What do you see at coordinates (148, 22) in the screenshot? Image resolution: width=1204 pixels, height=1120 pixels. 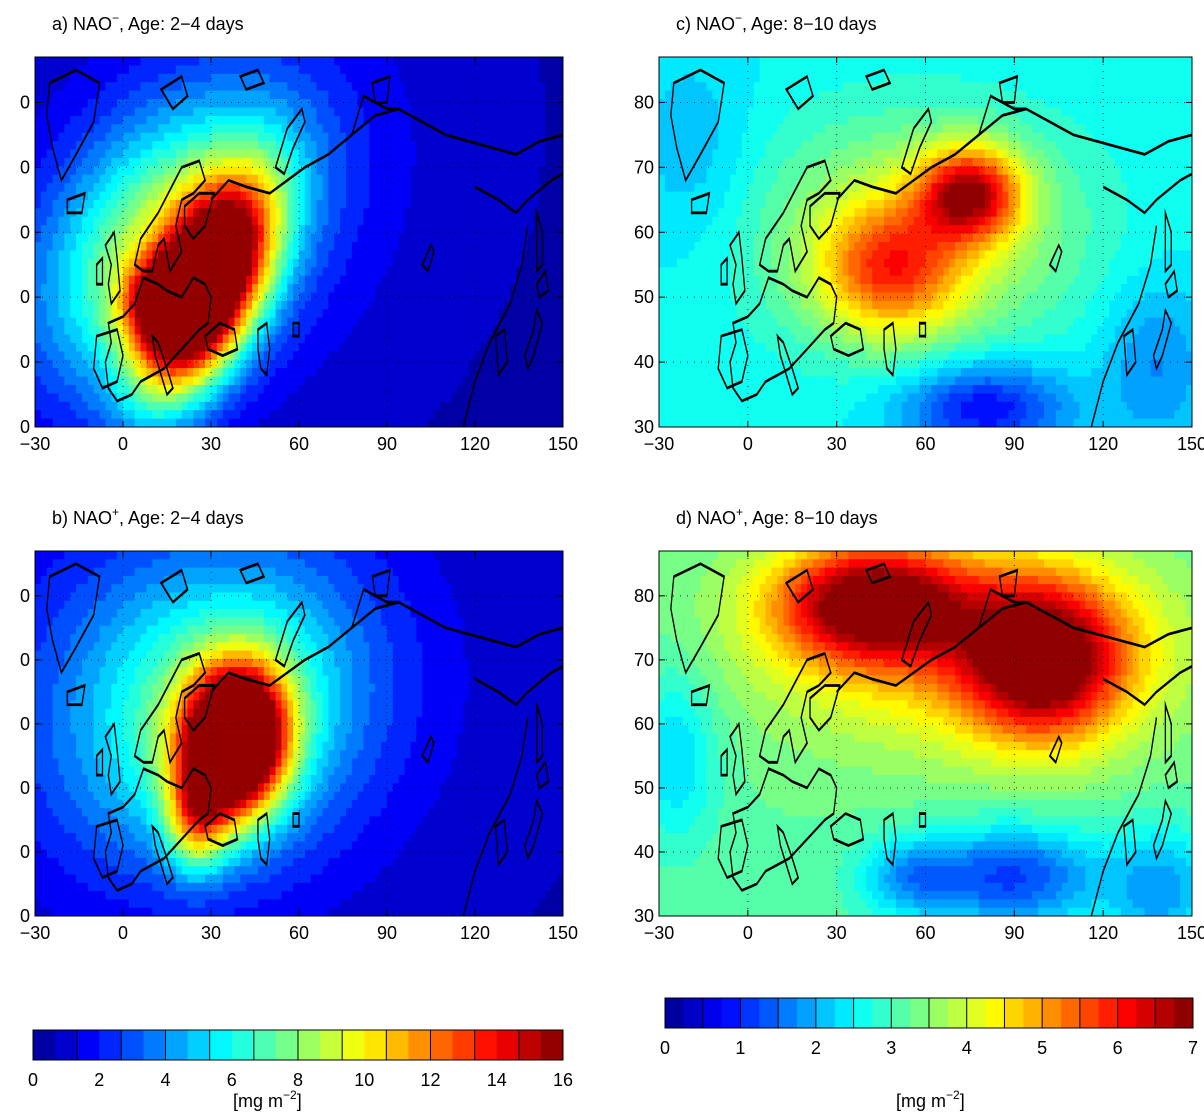 I see `panel-a-title: a) NAO−, Age: 2−4 days` at bounding box center [148, 22].